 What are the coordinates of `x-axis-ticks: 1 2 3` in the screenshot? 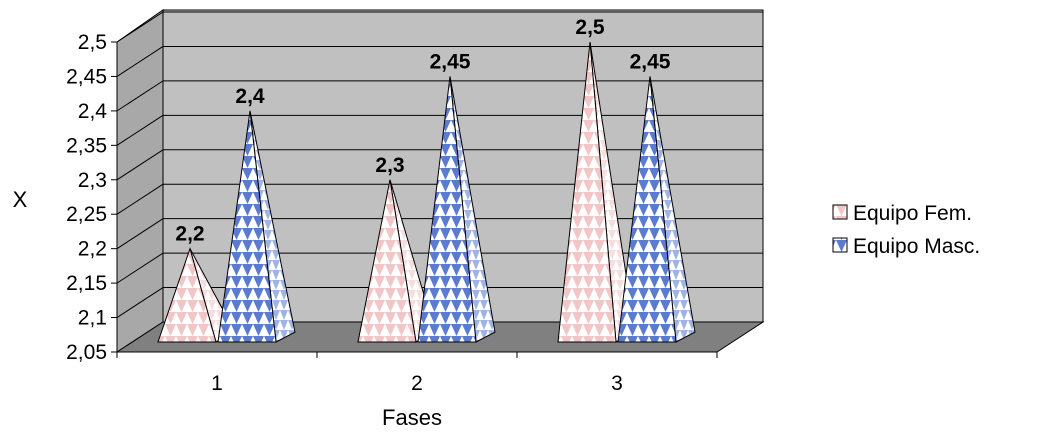 It's located at (417, 373).